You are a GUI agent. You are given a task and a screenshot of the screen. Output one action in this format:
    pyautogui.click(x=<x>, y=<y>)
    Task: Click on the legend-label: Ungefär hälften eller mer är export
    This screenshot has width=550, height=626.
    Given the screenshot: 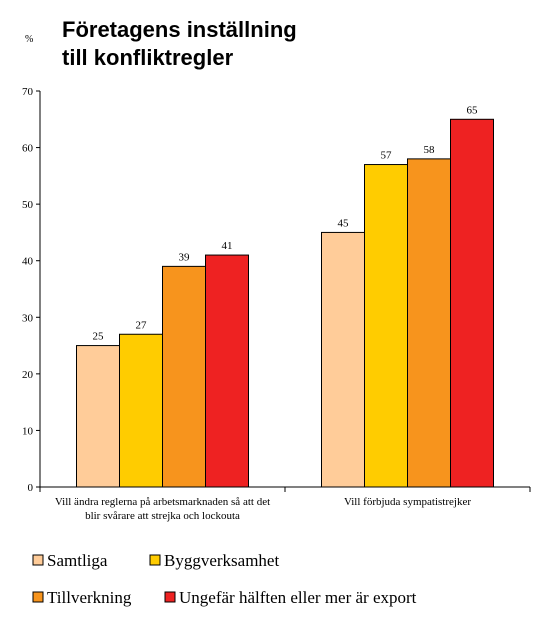 What is the action you would take?
    pyautogui.click(x=298, y=597)
    